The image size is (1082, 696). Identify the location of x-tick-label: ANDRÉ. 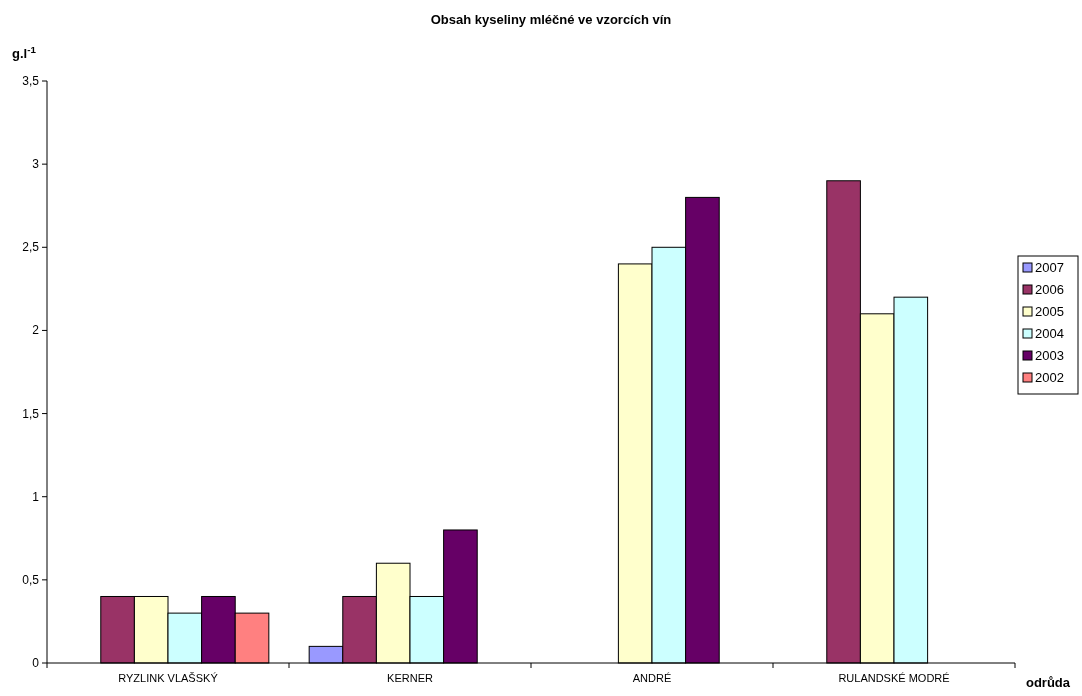
(652, 678).